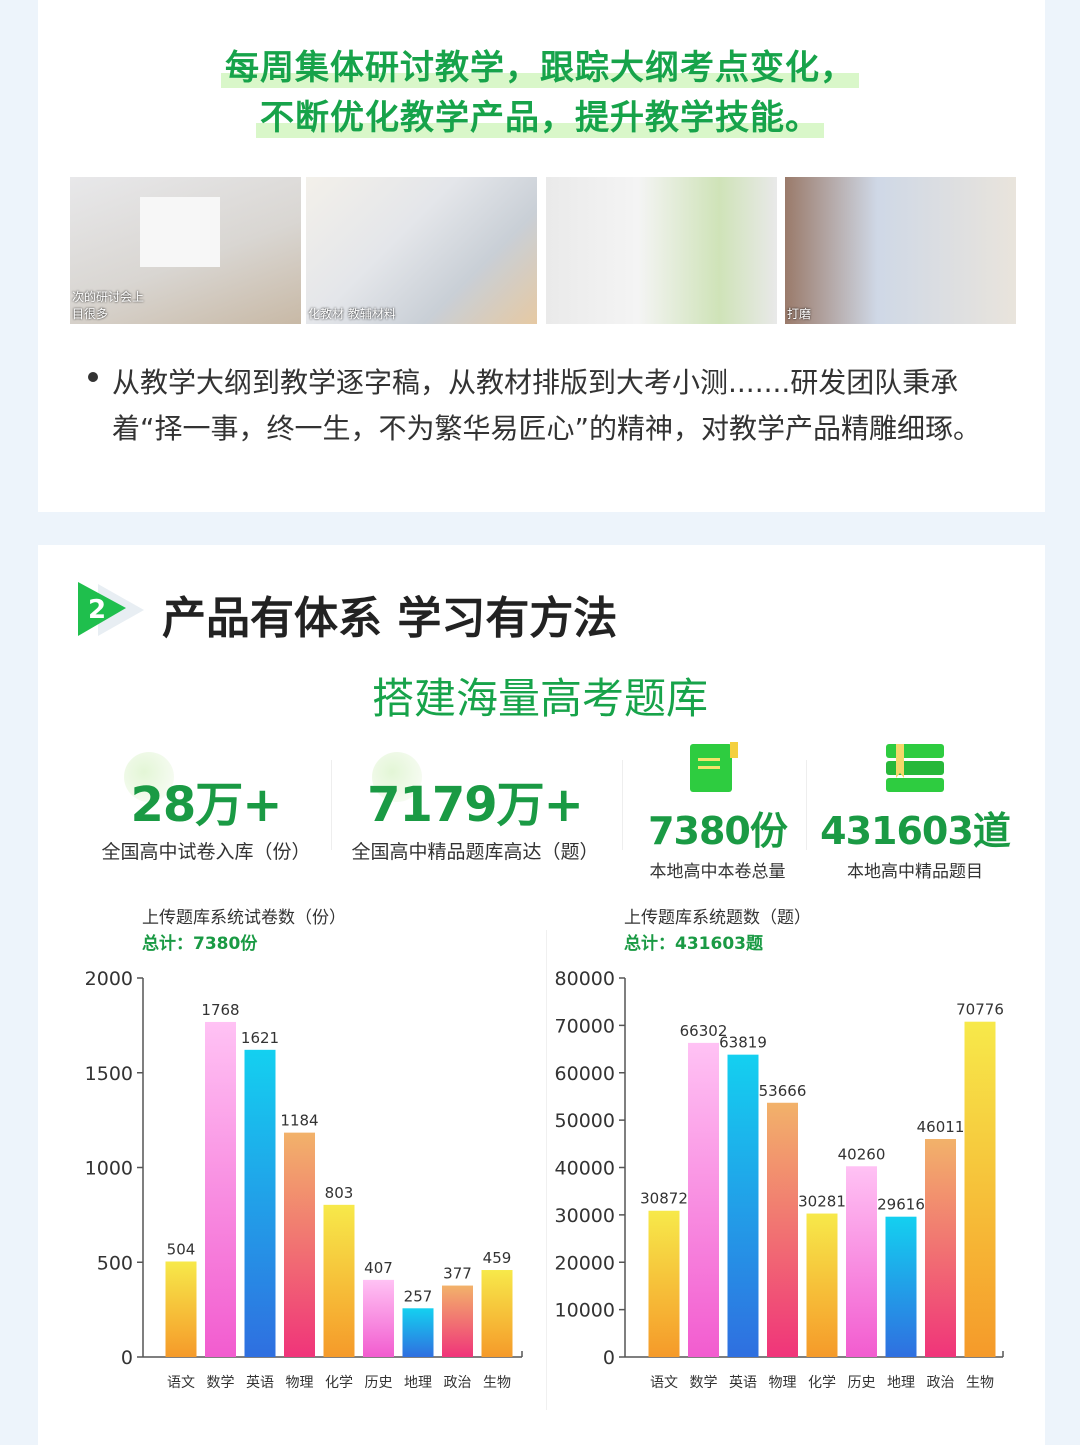  Describe the element at coordinates (181, 1249) in the screenshot. I see `data-label: 504` at that location.